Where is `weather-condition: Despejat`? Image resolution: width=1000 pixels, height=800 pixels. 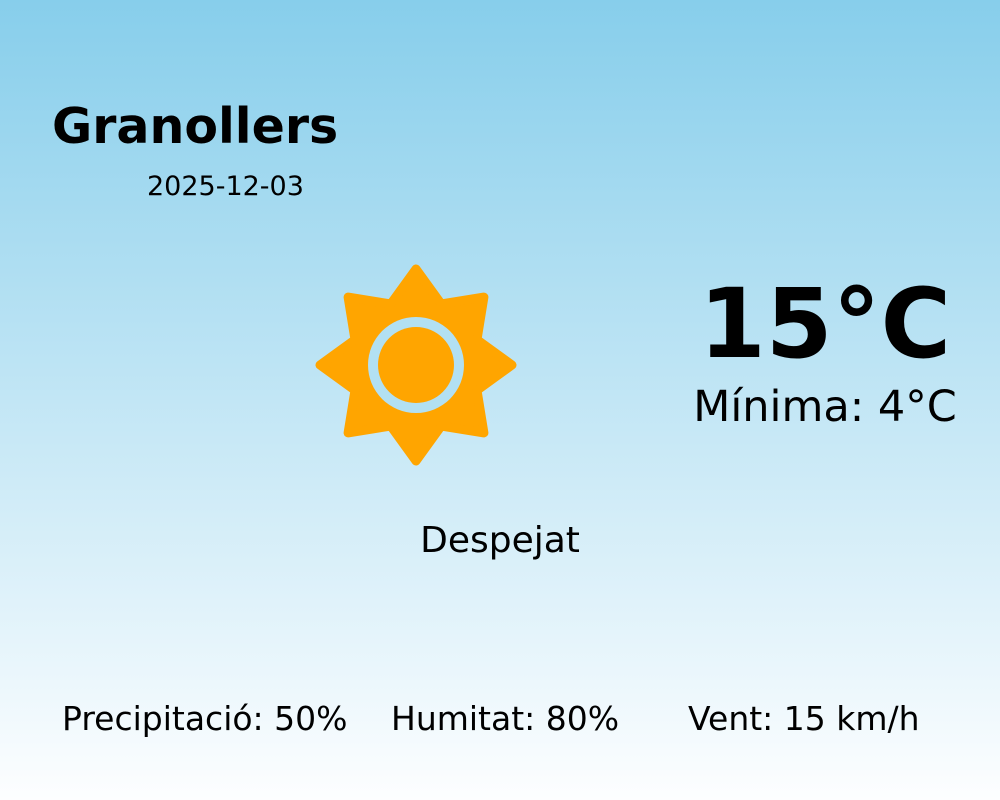
weather-condition: Despejat is located at coordinates (500, 540).